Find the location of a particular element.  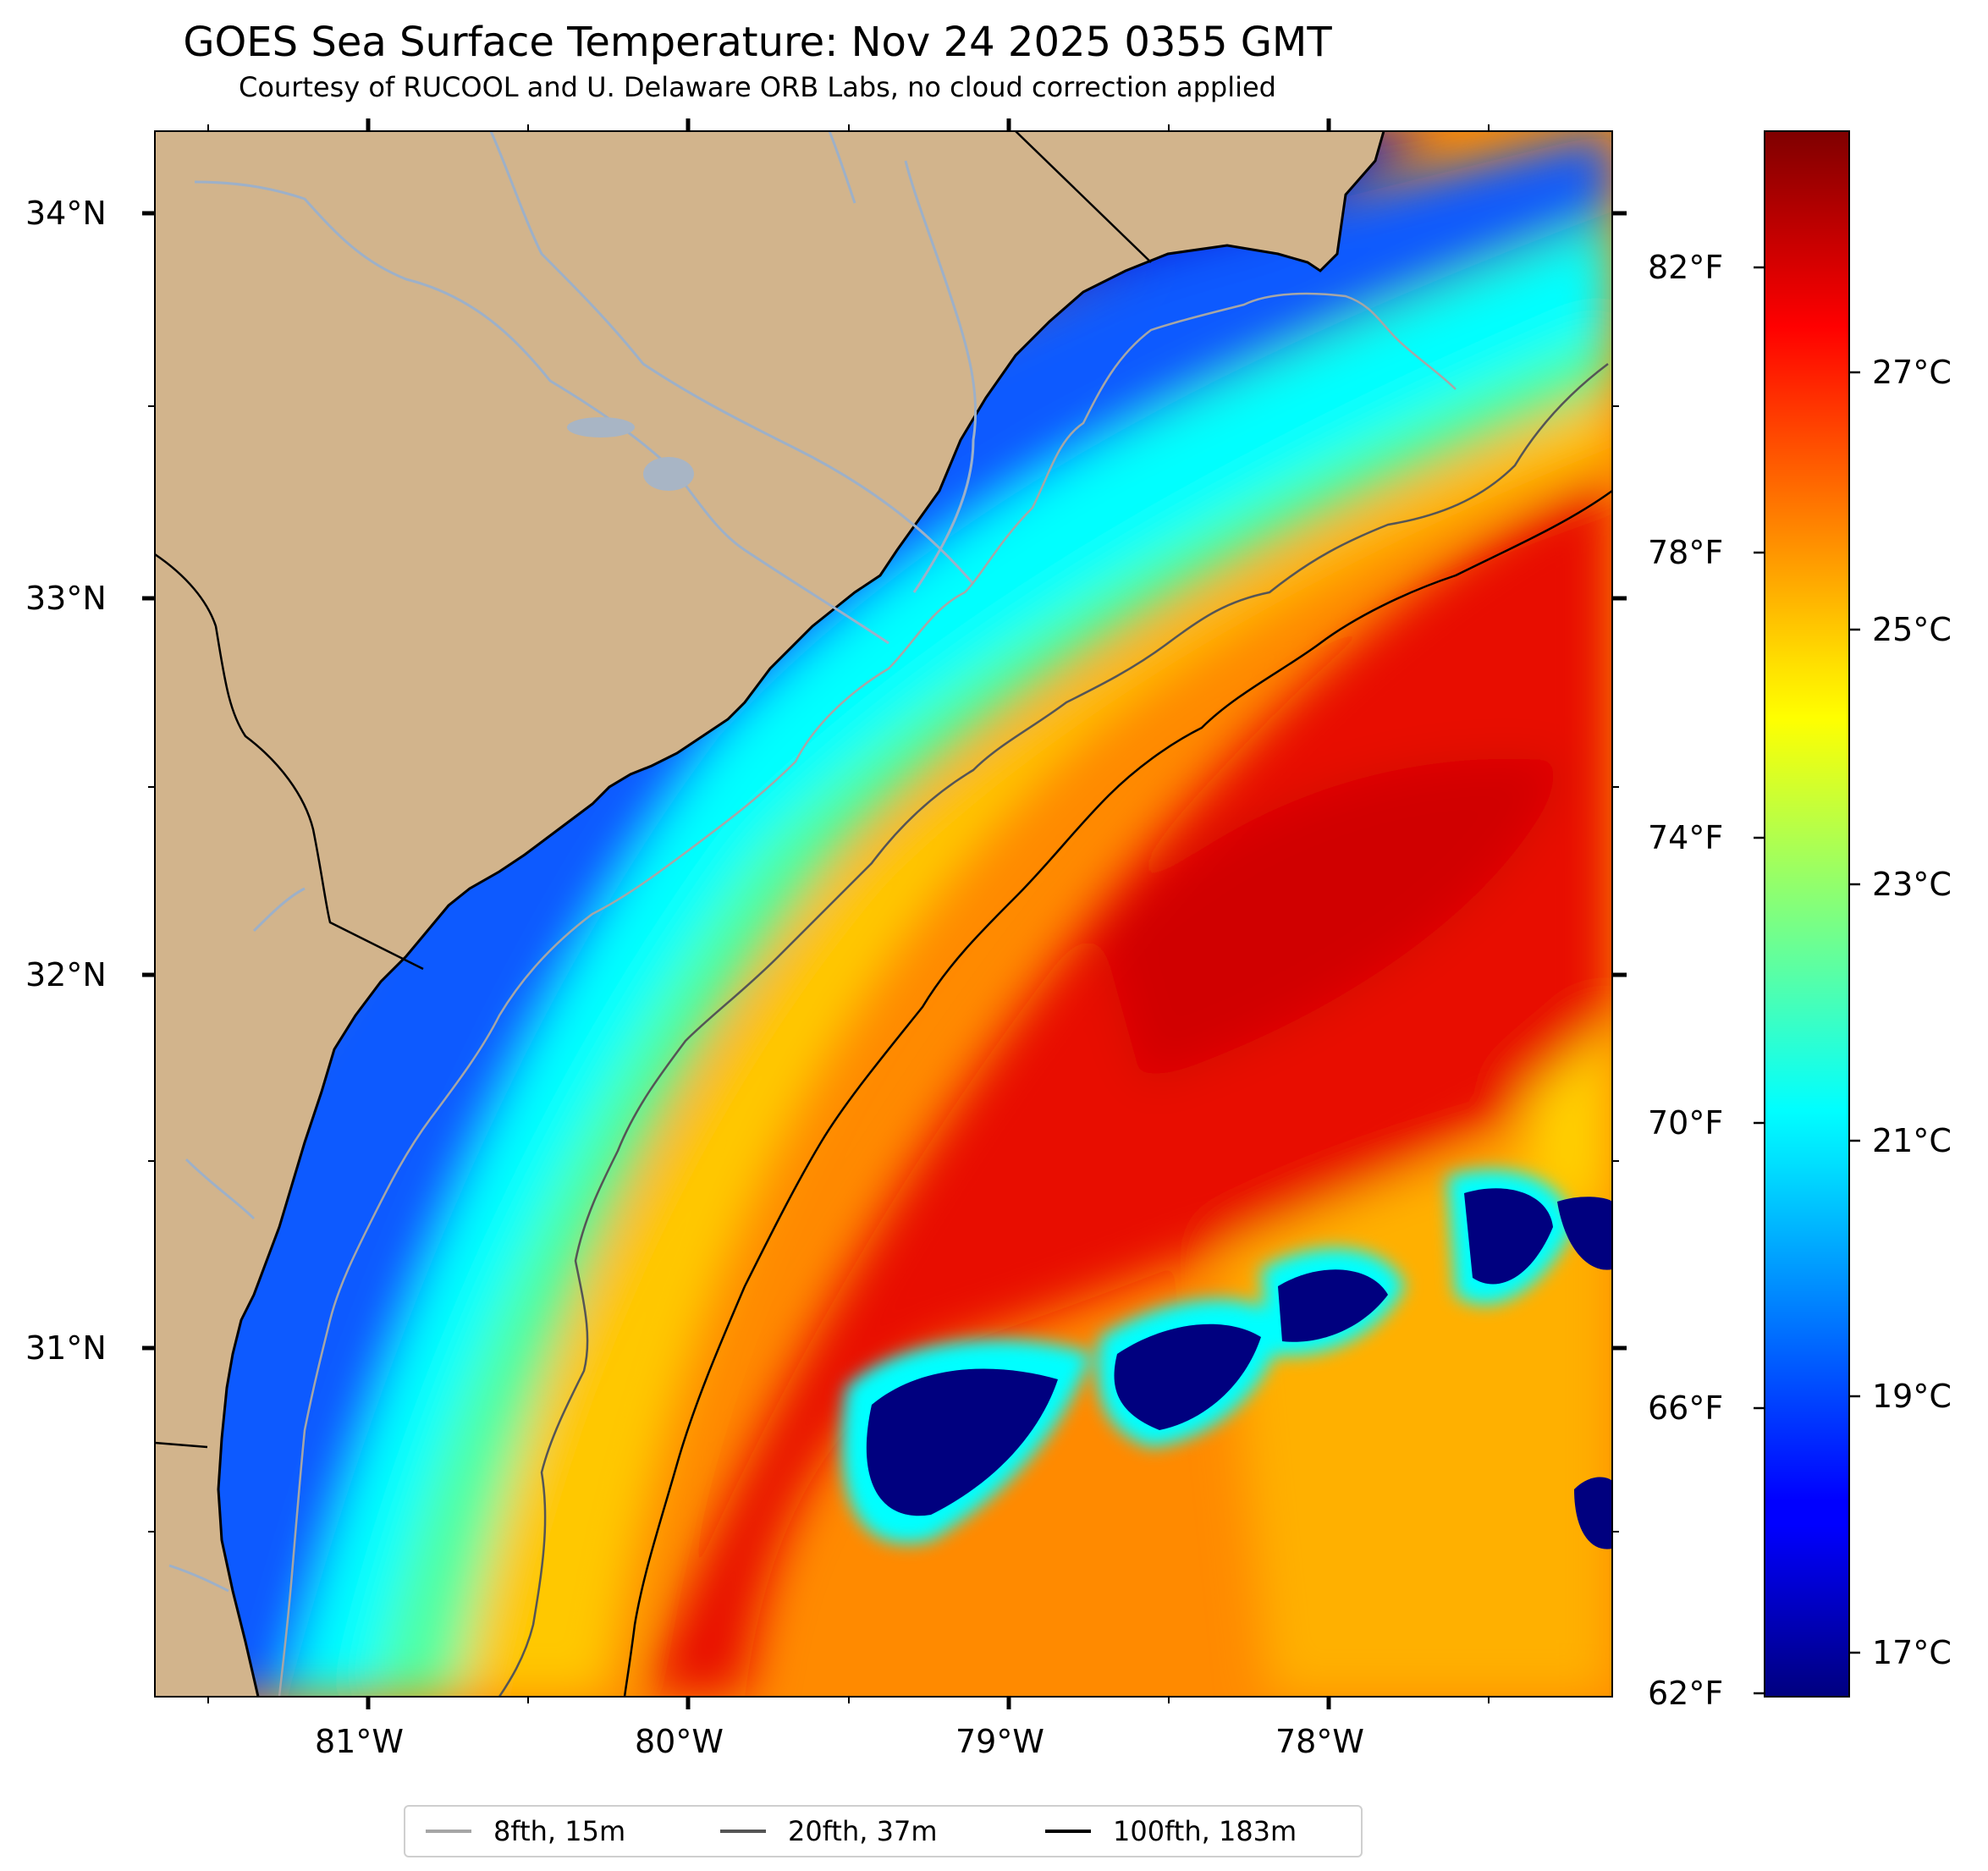

lat-tick-label: 32°N is located at coordinates (66, 975).